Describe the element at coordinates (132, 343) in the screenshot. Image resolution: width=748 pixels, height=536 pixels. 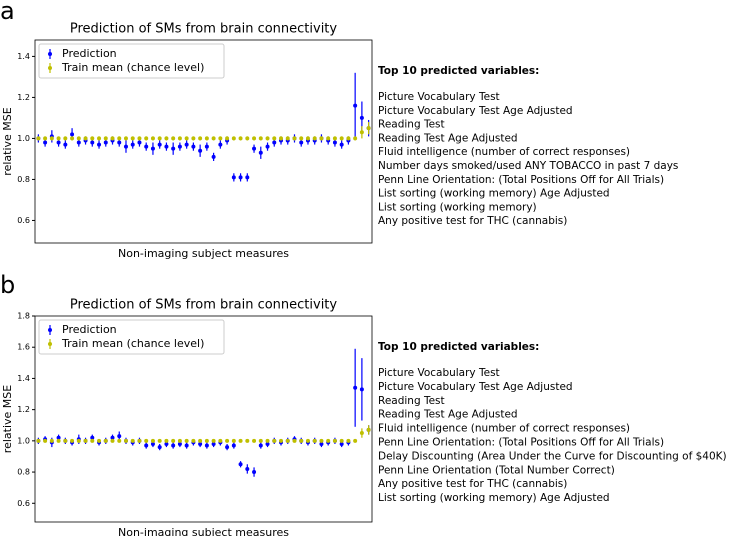
I see `legend-label: Train mean (chance level)` at that location.